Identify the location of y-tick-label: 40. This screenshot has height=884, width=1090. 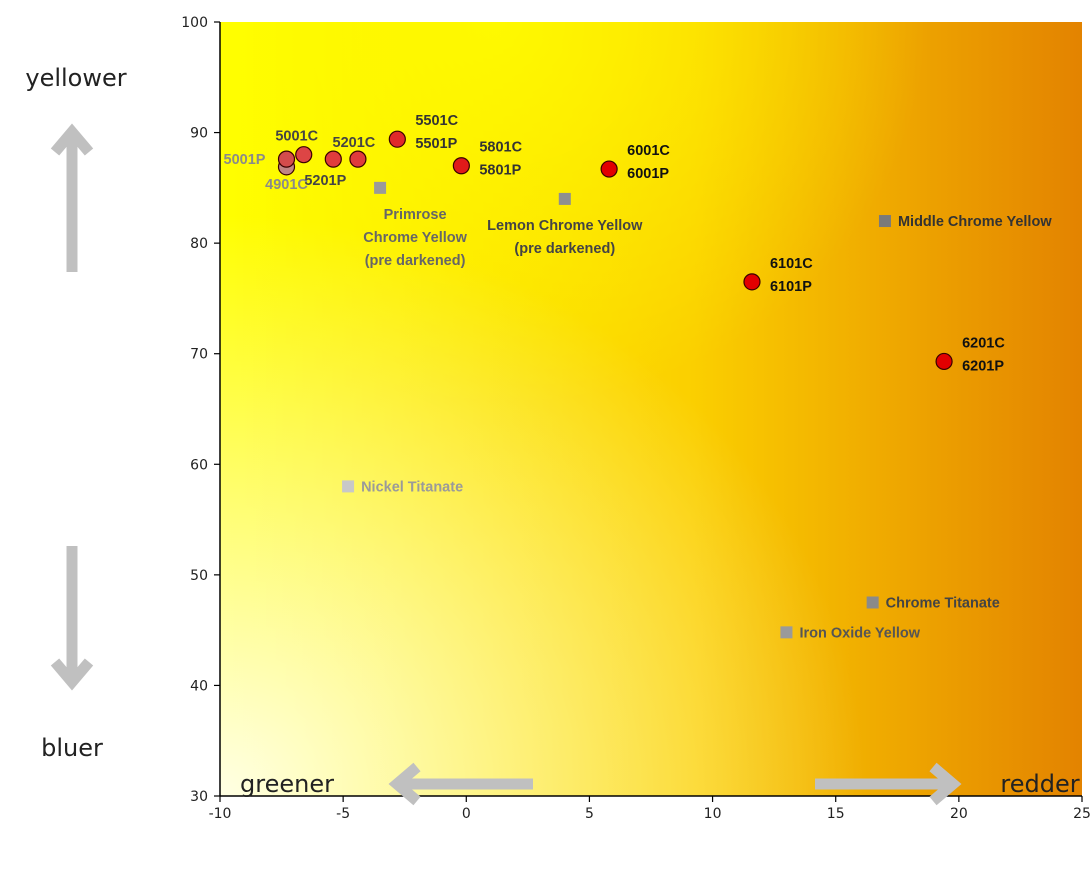
(199, 686).